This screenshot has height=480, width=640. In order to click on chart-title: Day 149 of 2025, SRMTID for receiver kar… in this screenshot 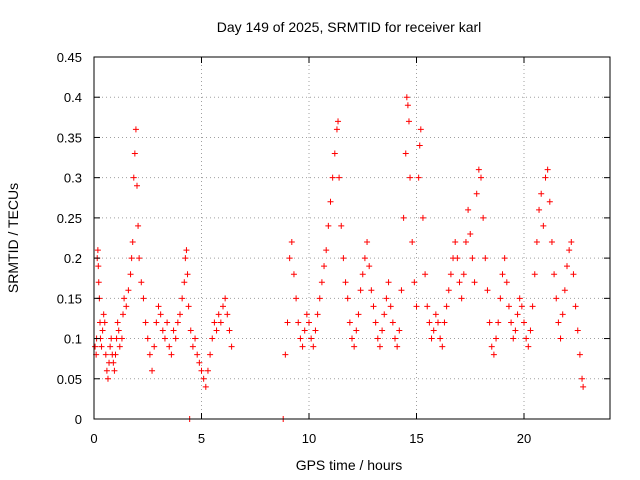, I will do `click(349, 27)`.